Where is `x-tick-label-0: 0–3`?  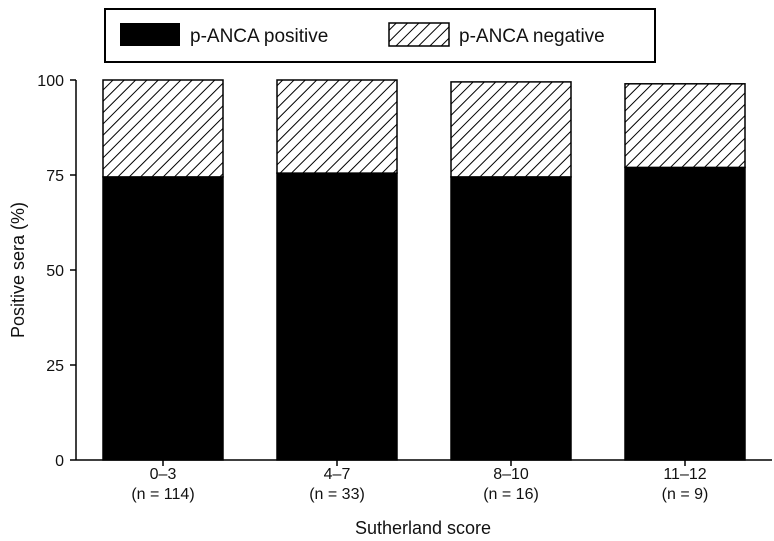 x-tick-label-0: 0–3 is located at coordinates (163, 474).